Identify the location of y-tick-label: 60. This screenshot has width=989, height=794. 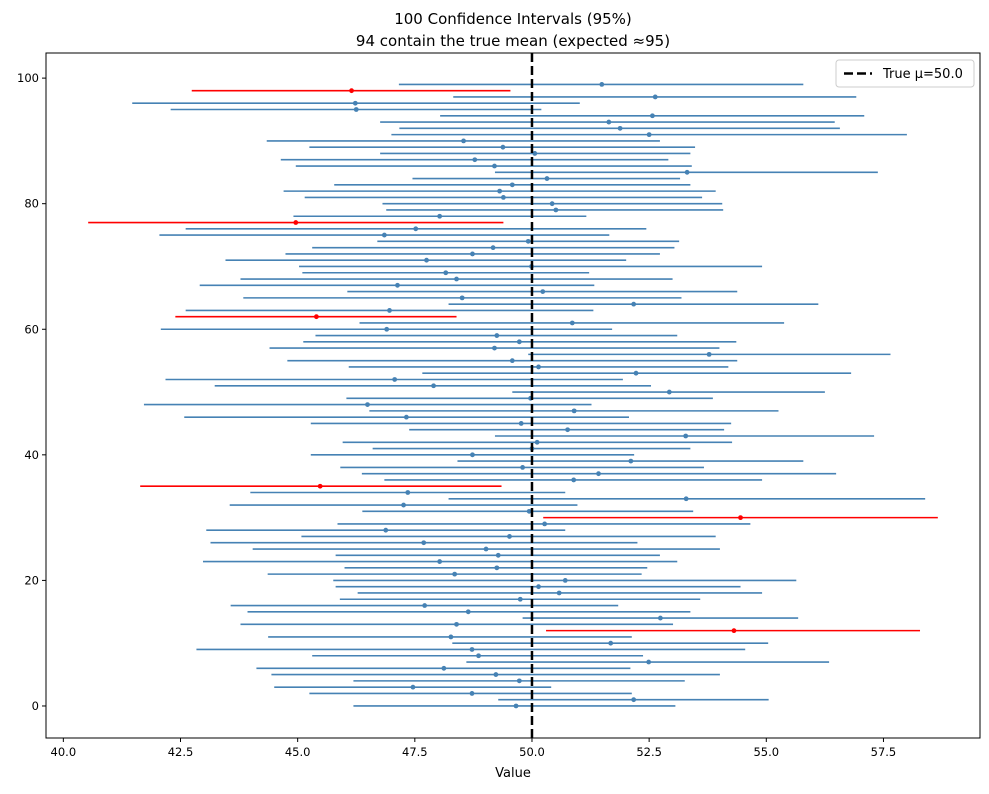
(31, 329).